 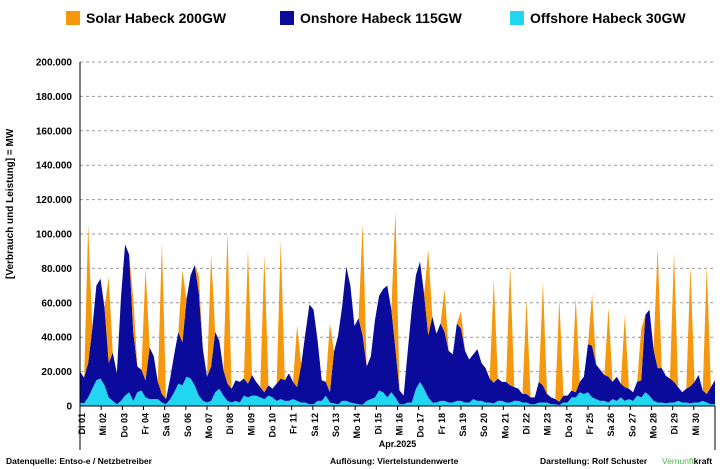 I want to click on x-tick-label: So 20, so click(x=484, y=425).